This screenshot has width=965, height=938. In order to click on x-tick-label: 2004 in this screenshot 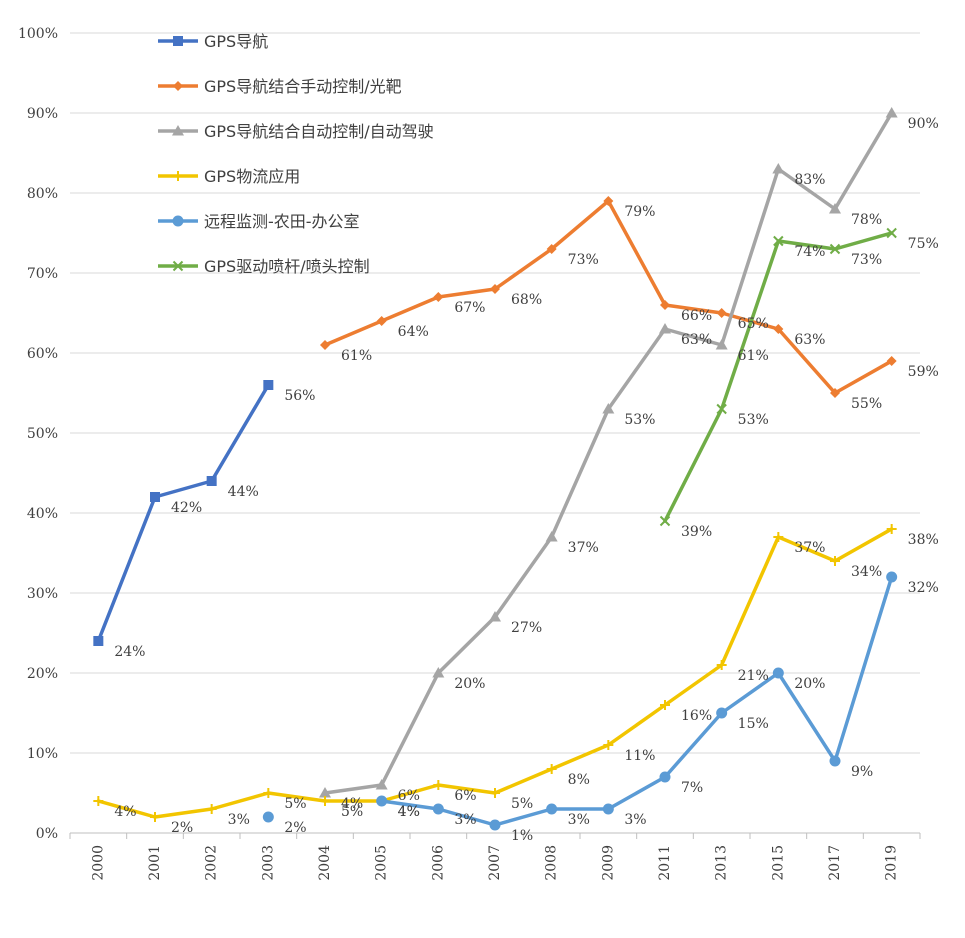, I will do `click(325, 863)`.